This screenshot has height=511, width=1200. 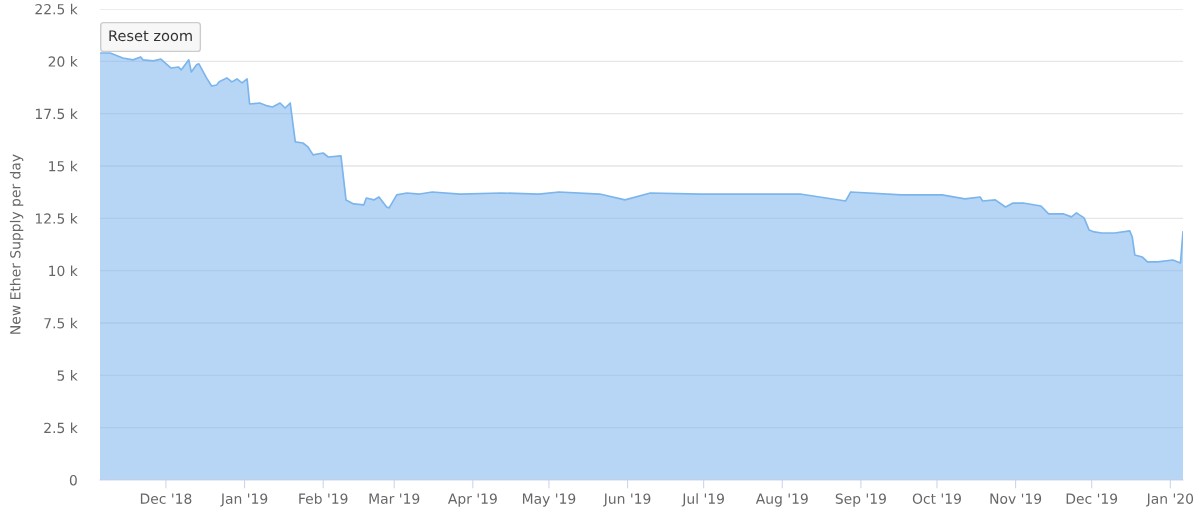 What do you see at coordinates (63, 166) in the screenshot?
I see `y-tick-label: 15 k` at bounding box center [63, 166].